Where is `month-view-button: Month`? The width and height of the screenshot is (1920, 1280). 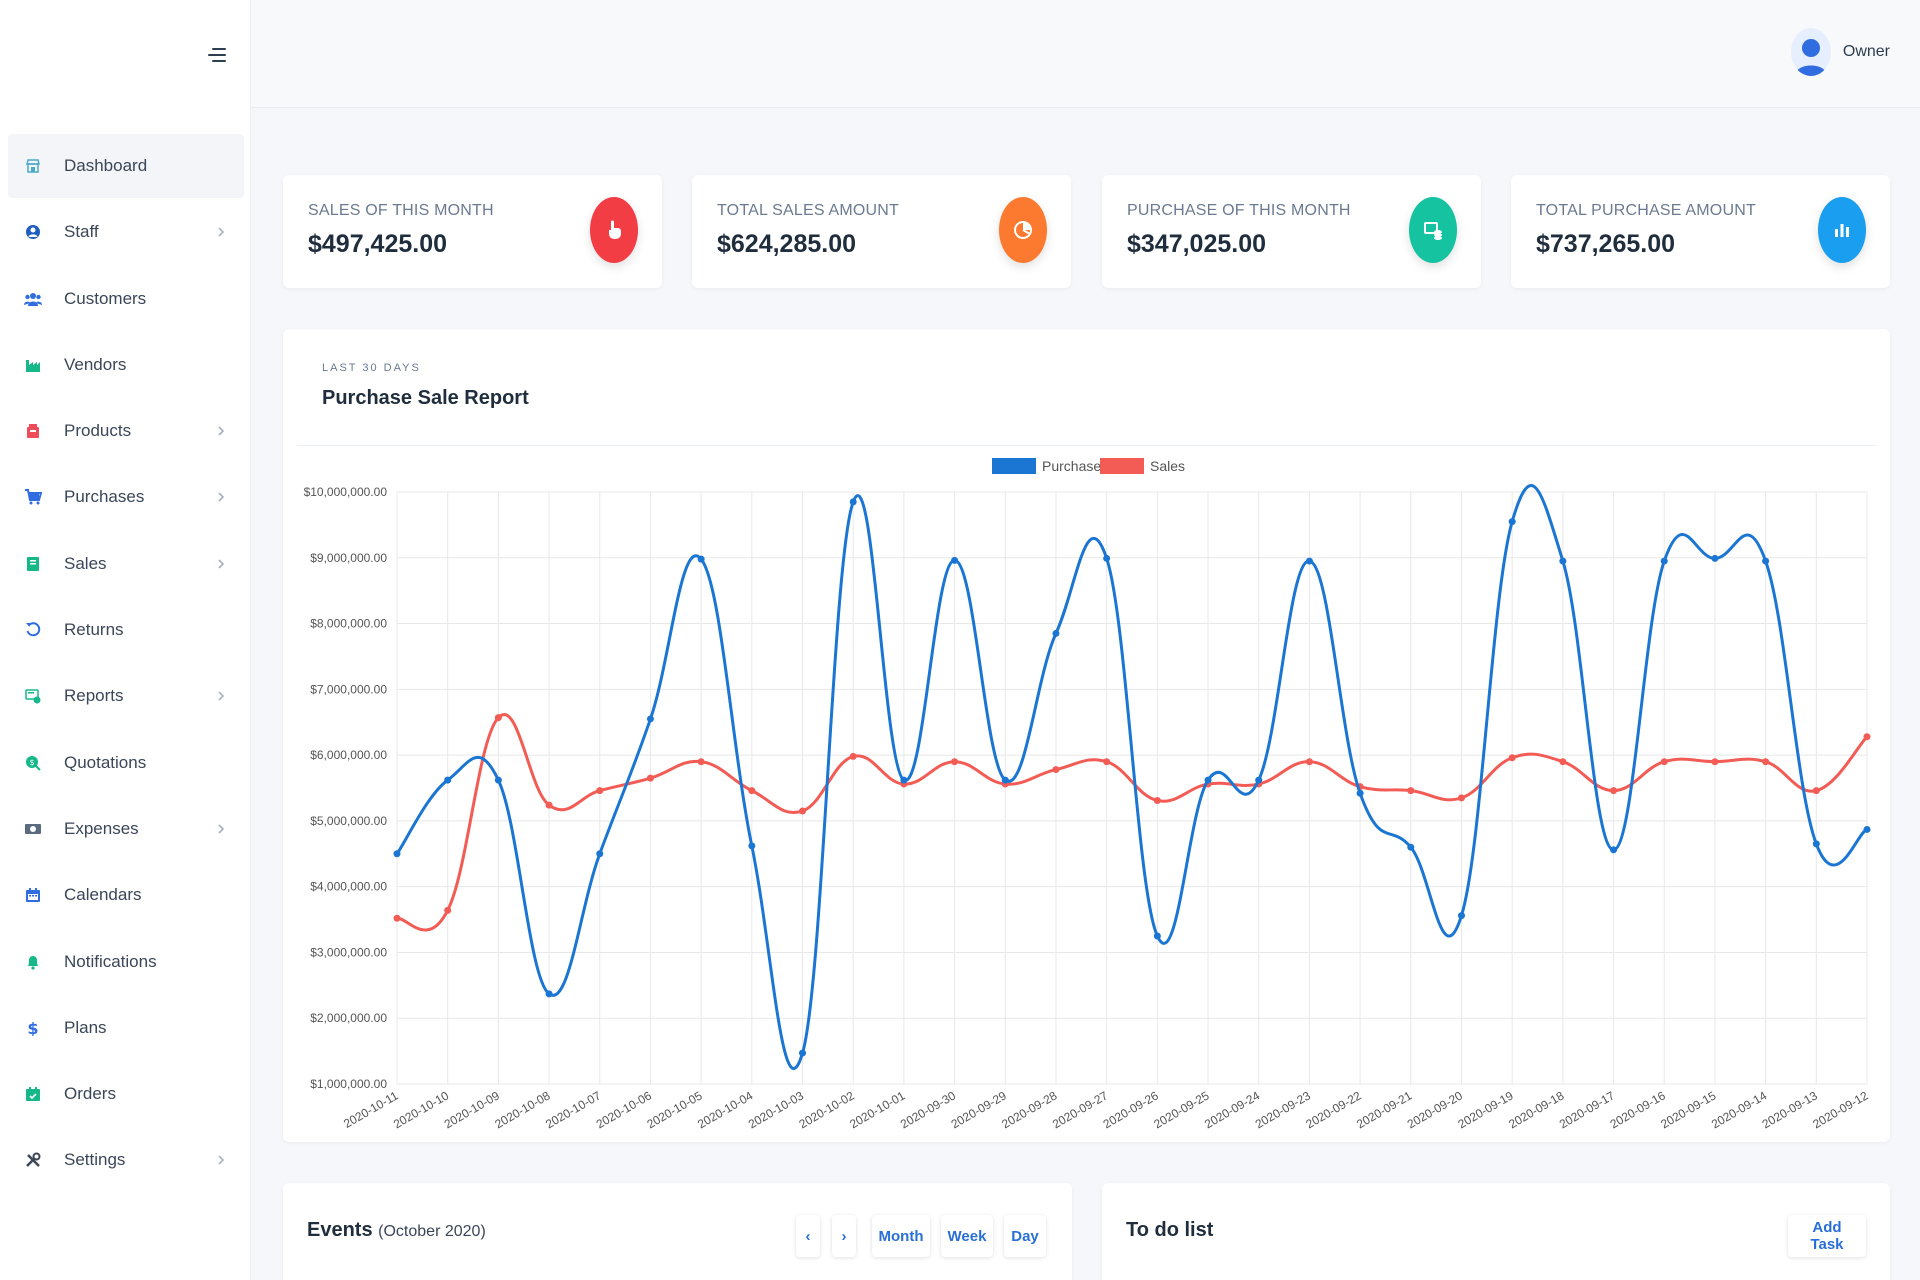 month-view-button: Month is located at coordinates (901, 1236).